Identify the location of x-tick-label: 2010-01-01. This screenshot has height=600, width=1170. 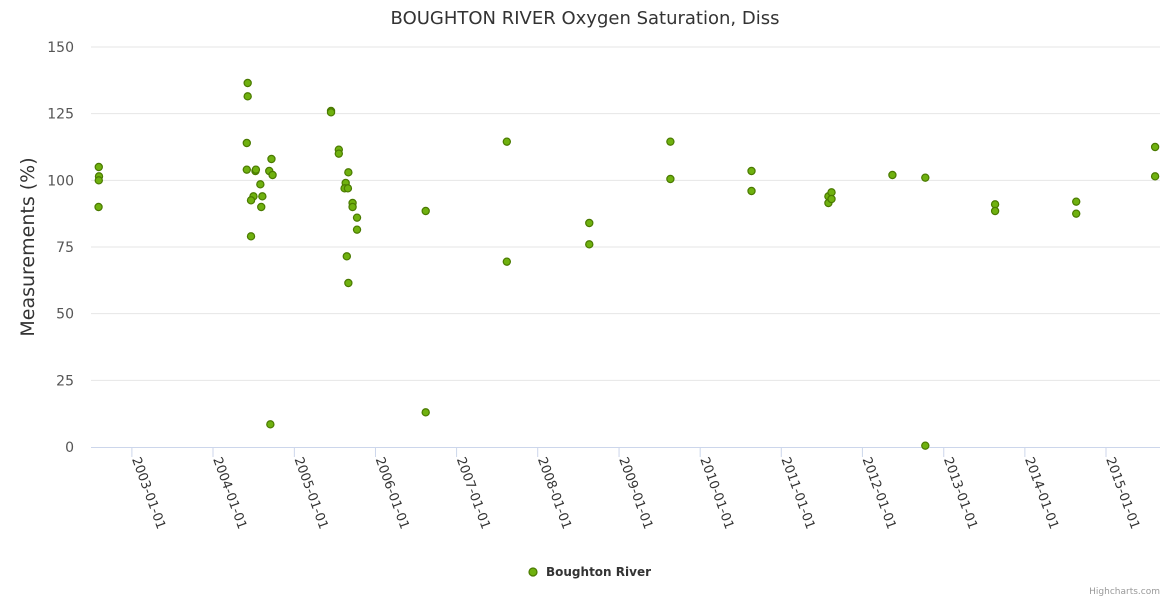
(716, 493).